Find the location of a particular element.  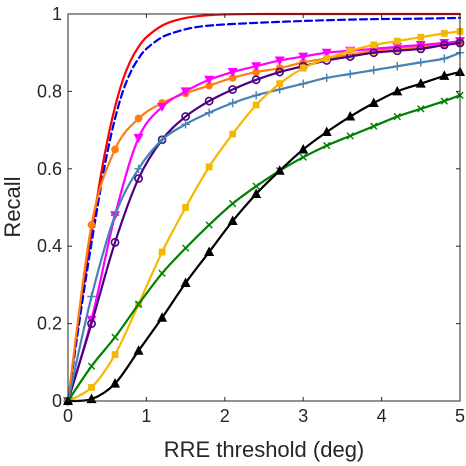

x-tick-label: 1 is located at coordinates (146, 416).